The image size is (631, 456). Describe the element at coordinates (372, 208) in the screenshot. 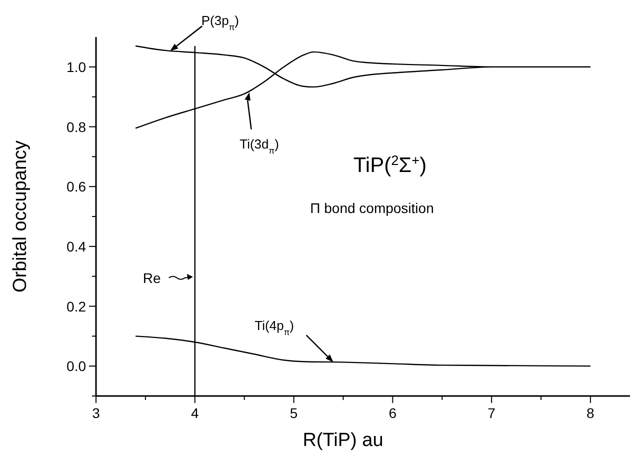

I see `text: Π bond composition` at that location.